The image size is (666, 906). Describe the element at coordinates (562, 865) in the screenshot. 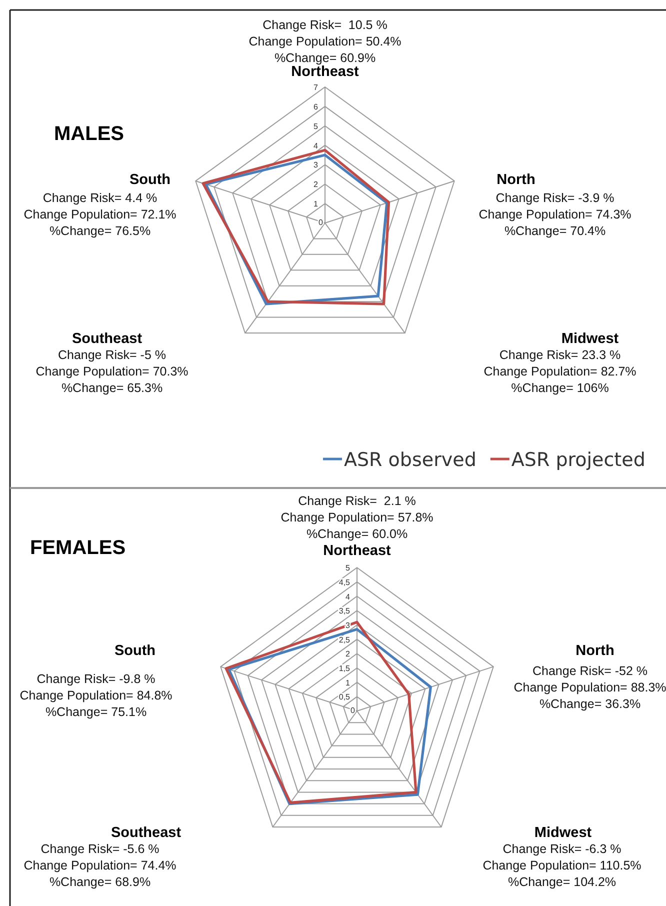

I see `text: Change Risk= -6.3 % Change Population= 110.5% %Change= 104.2%` at that location.